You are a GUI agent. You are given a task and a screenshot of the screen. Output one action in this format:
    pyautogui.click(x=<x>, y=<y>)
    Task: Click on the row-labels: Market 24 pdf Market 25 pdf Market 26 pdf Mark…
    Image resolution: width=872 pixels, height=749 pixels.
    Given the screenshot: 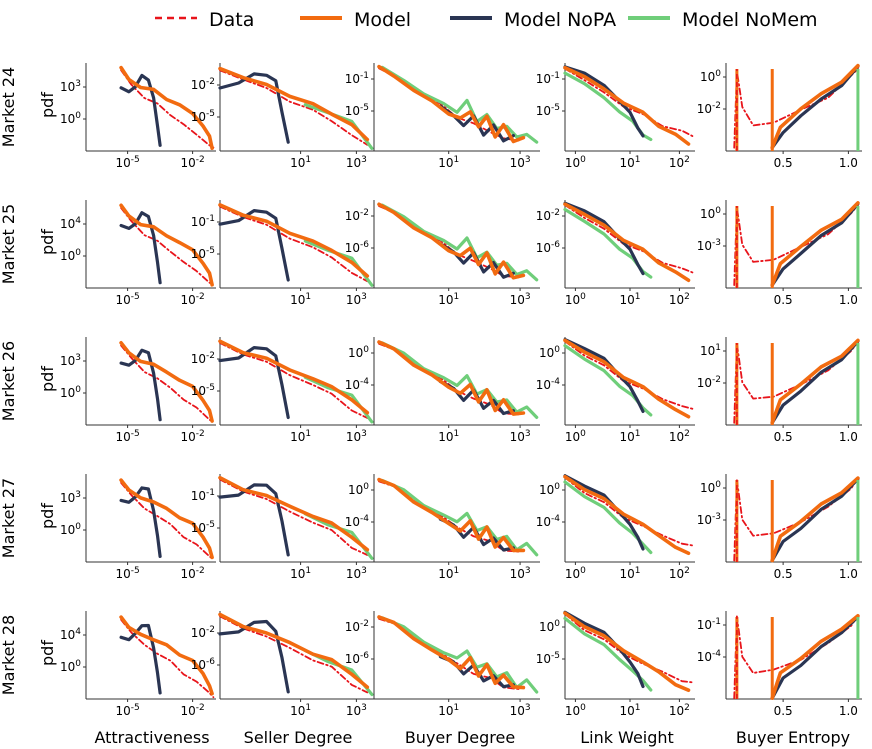 What is the action you would take?
    pyautogui.click(x=28, y=381)
    